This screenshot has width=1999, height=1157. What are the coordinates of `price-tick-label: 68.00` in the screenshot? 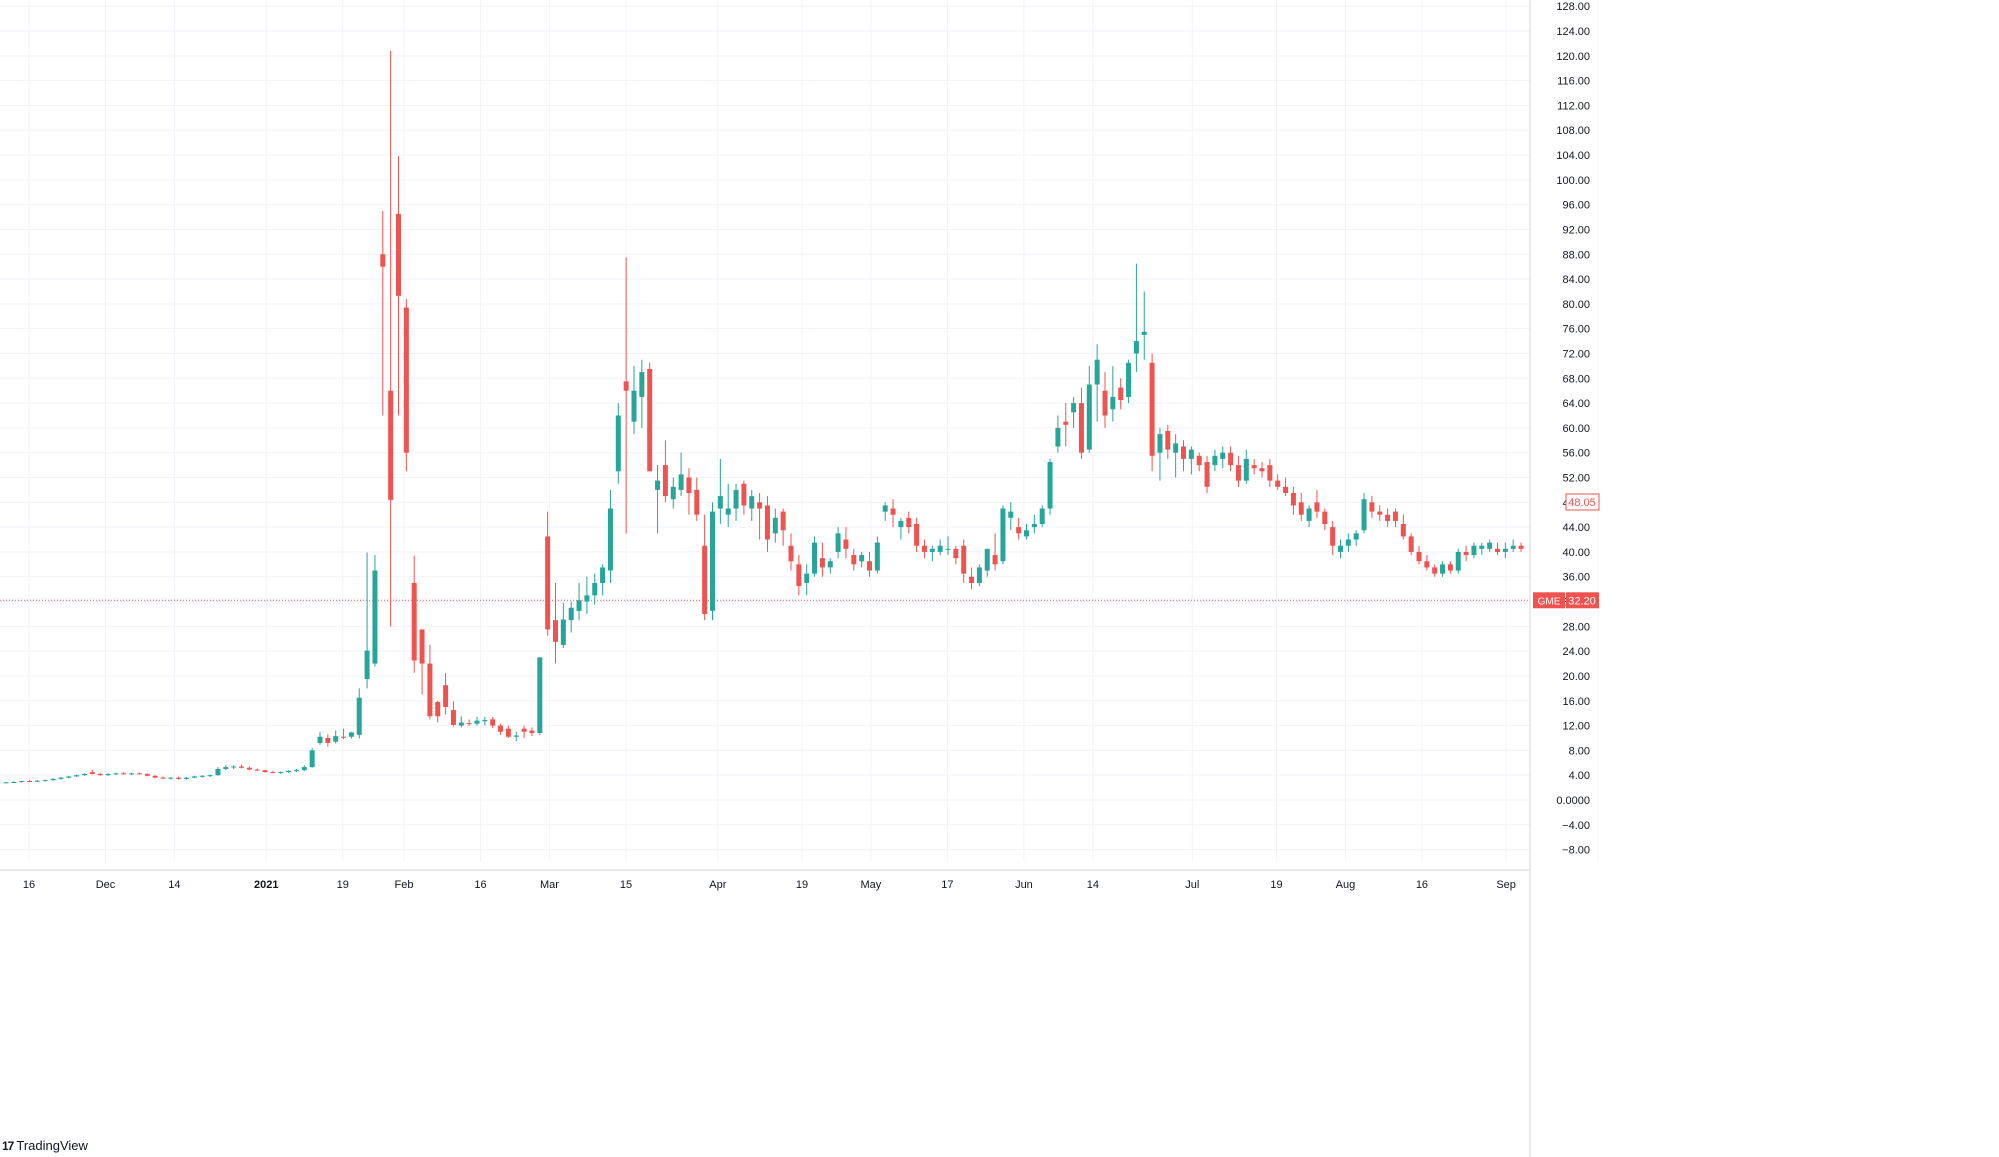 It's located at (1576, 379).